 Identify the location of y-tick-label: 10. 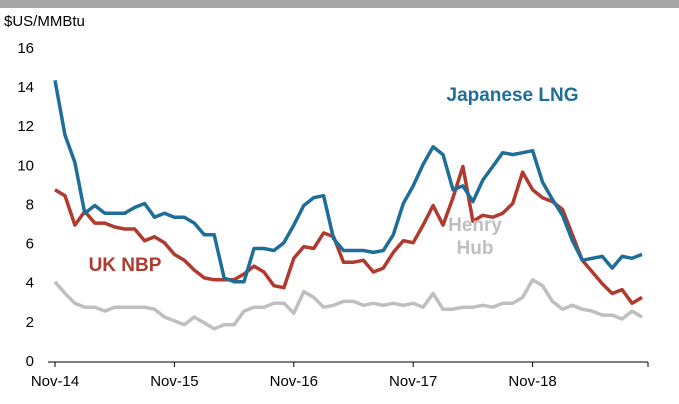
(25, 165).